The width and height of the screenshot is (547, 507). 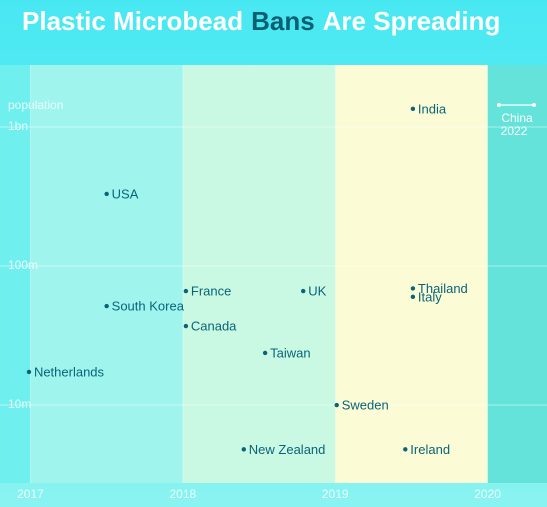 I want to click on point-label: South Korea, so click(x=148, y=306).